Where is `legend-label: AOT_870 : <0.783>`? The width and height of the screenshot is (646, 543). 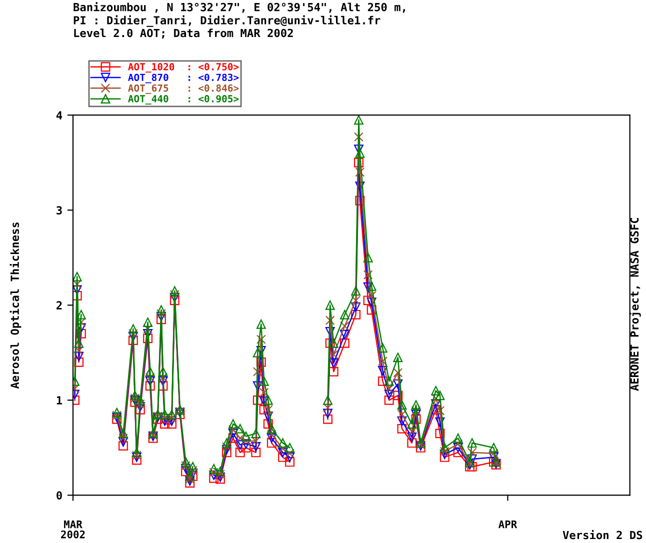 legend-label: AOT_870 : <0.783> is located at coordinates (183, 79).